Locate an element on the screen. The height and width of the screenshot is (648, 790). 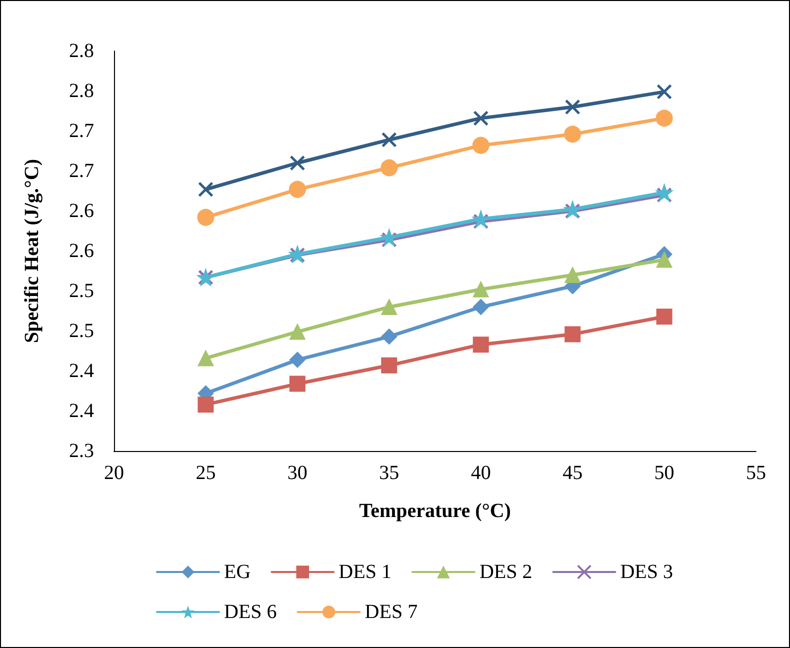
x-tick-label: 30 is located at coordinates (297, 473).